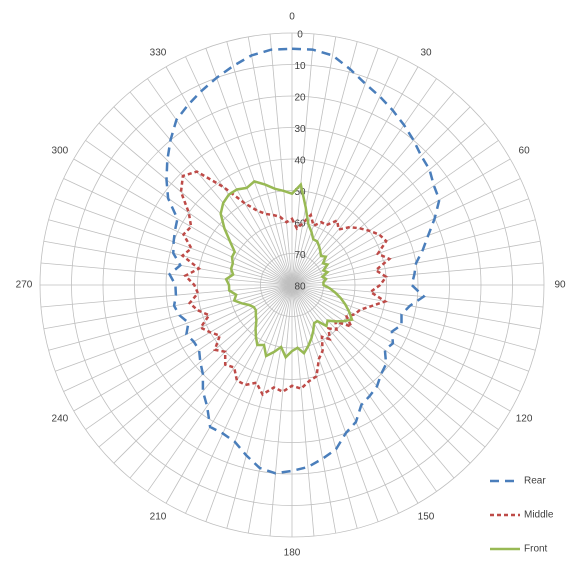 The width and height of the screenshot is (568, 564). What do you see at coordinates (158, 53) in the screenshot?
I see `angle-label: 330` at bounding box center [158, 53].